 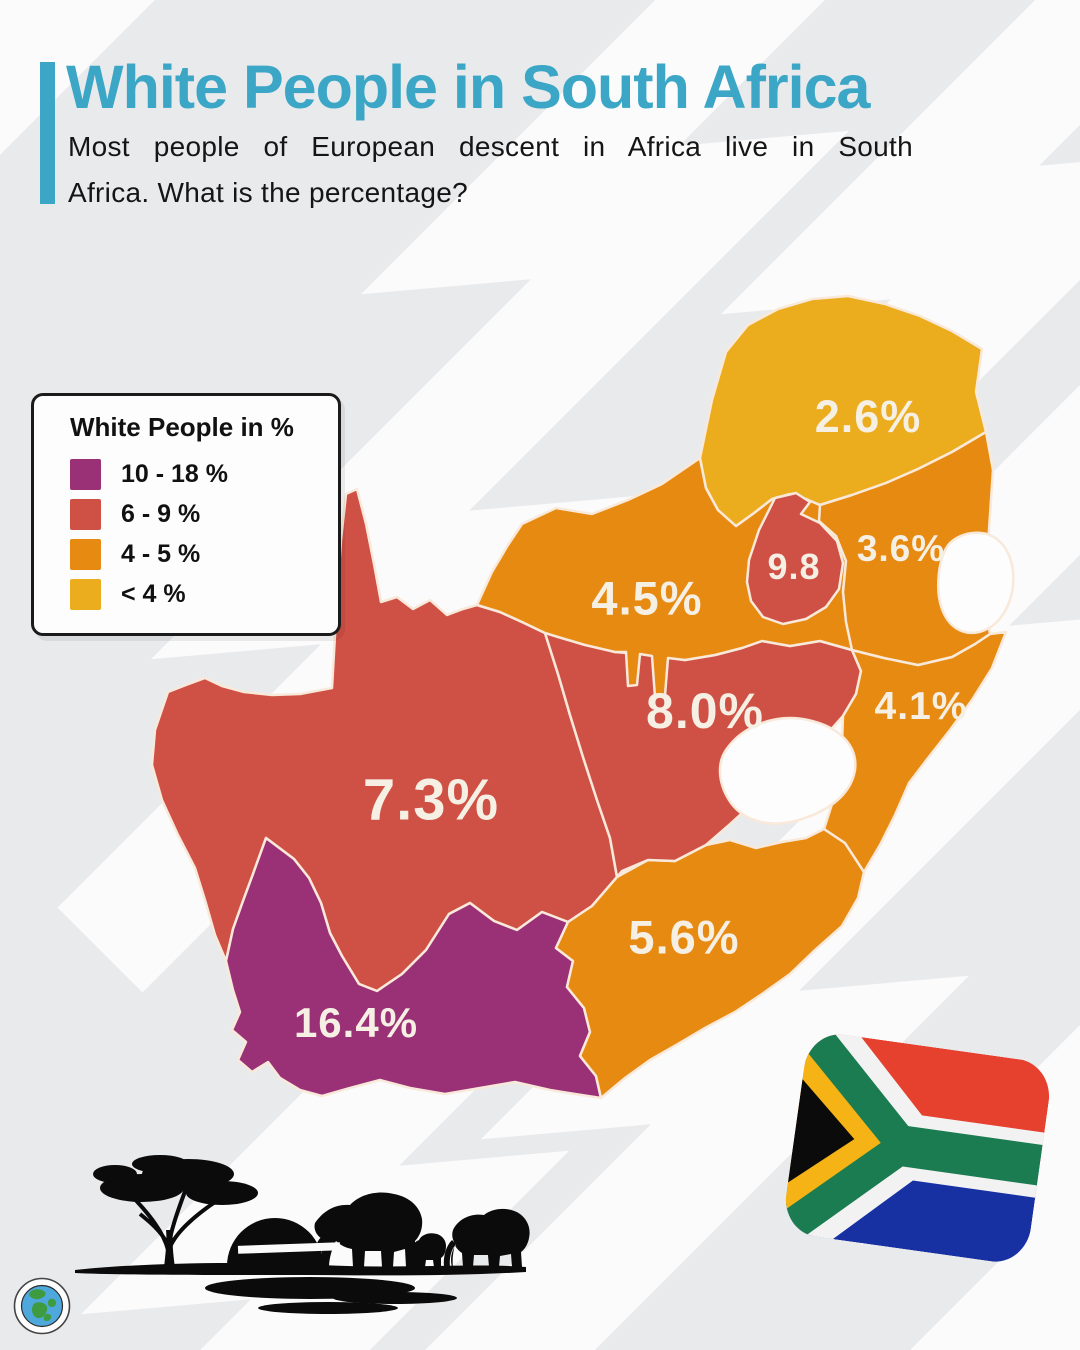 What do you see at coordinates (42, 1306) in the screenshot?
I see `globe-logo` at bounding box center [42, 1306].